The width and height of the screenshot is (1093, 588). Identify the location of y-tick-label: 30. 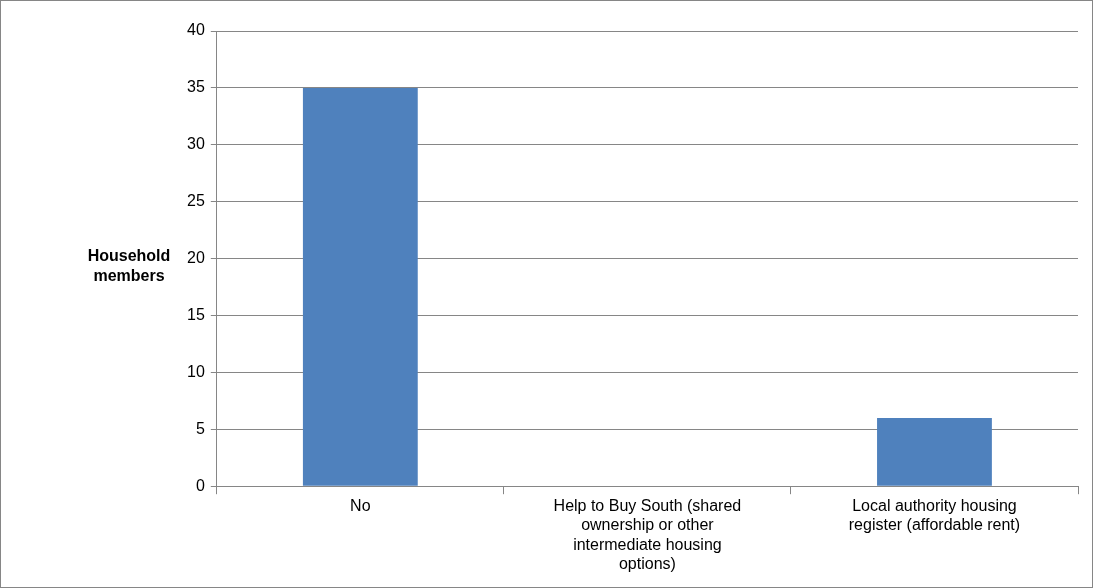
(196, 144).